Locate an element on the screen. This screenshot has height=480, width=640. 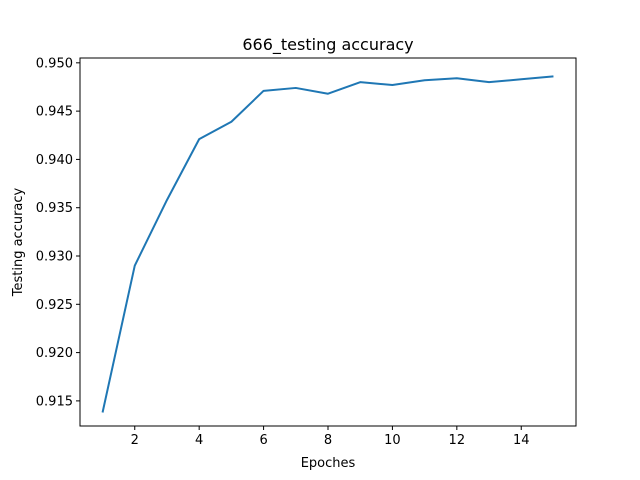
y-tick-label: 0.950 is located at coordinates (54, 63).